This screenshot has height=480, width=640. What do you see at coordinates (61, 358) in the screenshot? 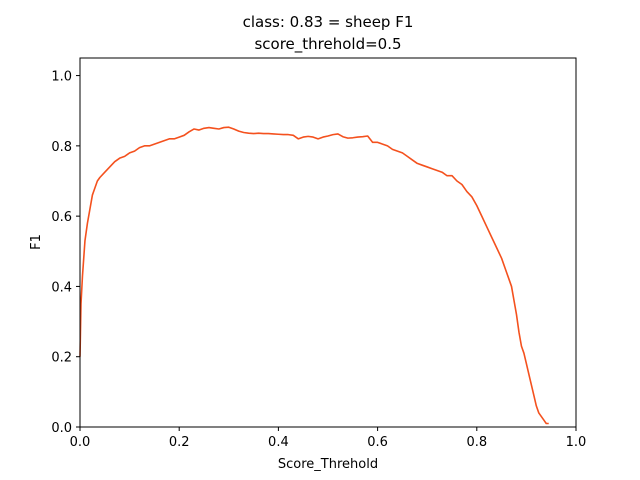
I see `y-tick-label: 0.2` at bounding box center [61, 358].